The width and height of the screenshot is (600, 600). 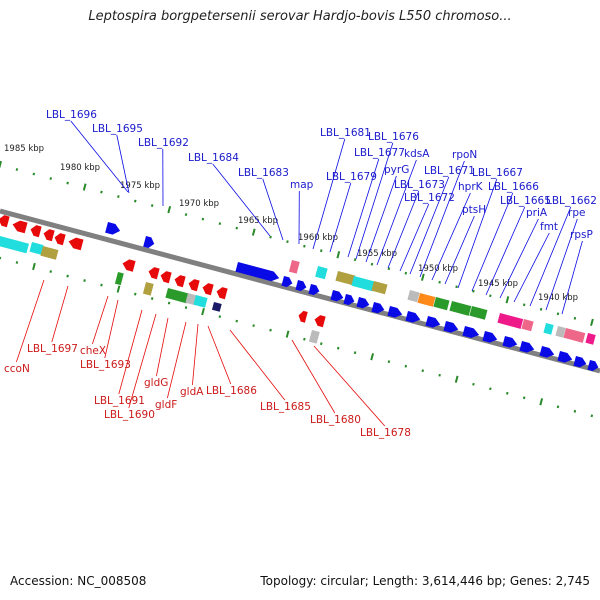 What do you see at coordinates (497, 173) in the screenshot?
I see `forward-gene-label: LBL_1667` at bounding box center [497, 173].